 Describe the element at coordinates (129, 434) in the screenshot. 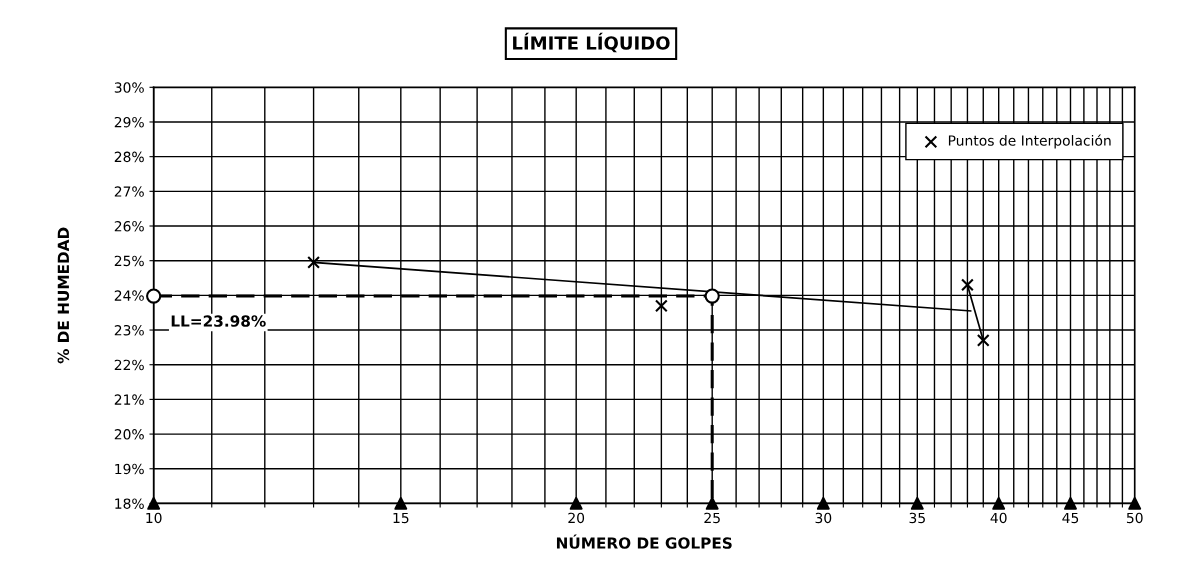

I see `y-tick-label: 20%` at that location.